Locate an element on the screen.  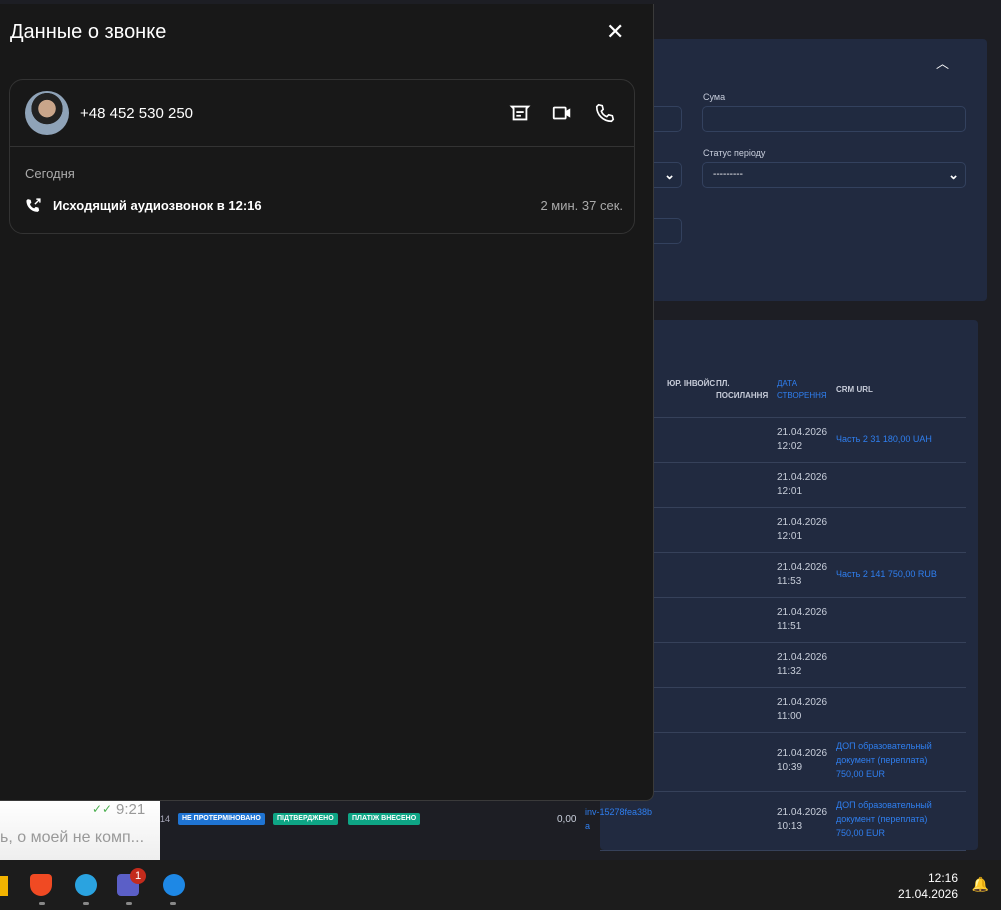
table-row: 21.04.2026 12:02 Часть 2 31 180,00 UAH is located at coordinates (783, 439).